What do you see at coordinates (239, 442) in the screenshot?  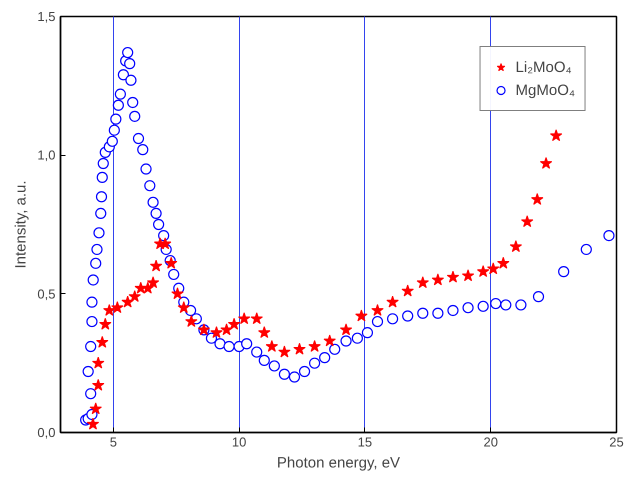 I see `x-tick-label: 10` at bounding box center [239, 442].